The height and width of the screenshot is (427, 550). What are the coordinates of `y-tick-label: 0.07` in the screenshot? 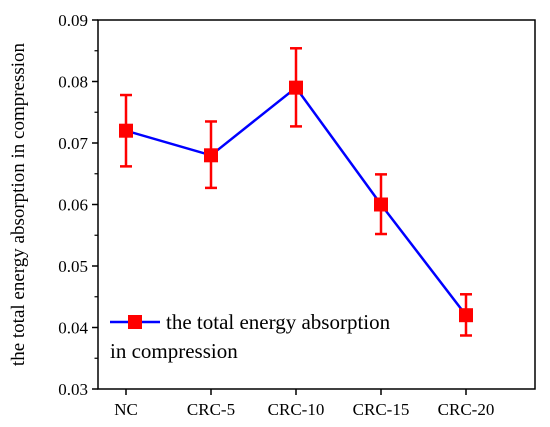 It's located at (73, 143).